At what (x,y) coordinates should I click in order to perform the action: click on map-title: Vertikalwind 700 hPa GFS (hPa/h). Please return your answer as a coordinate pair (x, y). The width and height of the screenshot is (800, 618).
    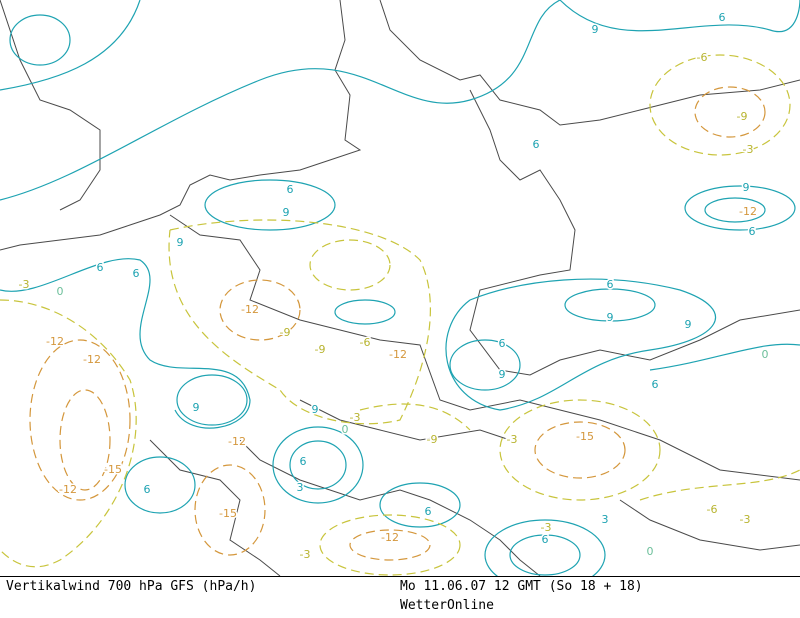
    Looking at the image, I should click on (131, 586).